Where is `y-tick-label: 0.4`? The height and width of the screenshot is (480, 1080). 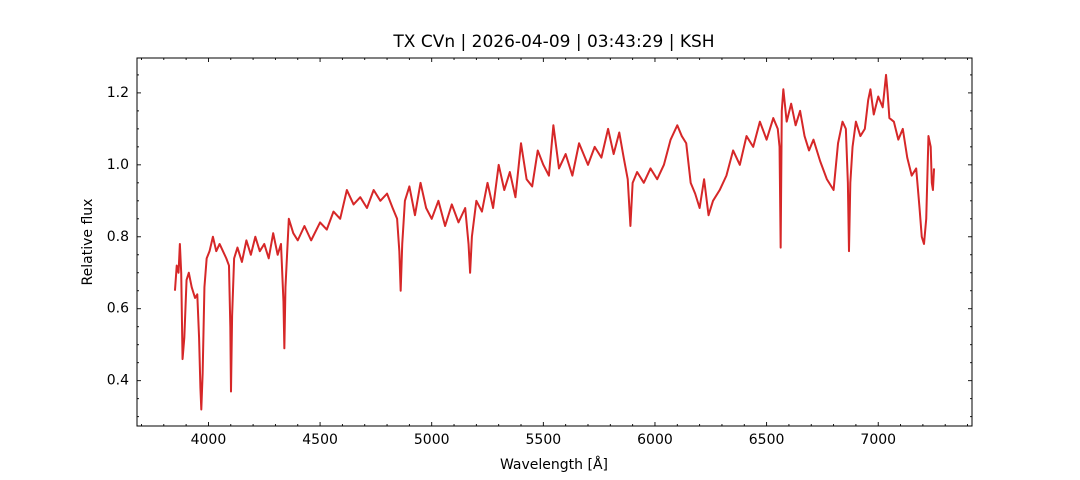 y-tick-label: 0.4 is located at coordinates (118, 381).